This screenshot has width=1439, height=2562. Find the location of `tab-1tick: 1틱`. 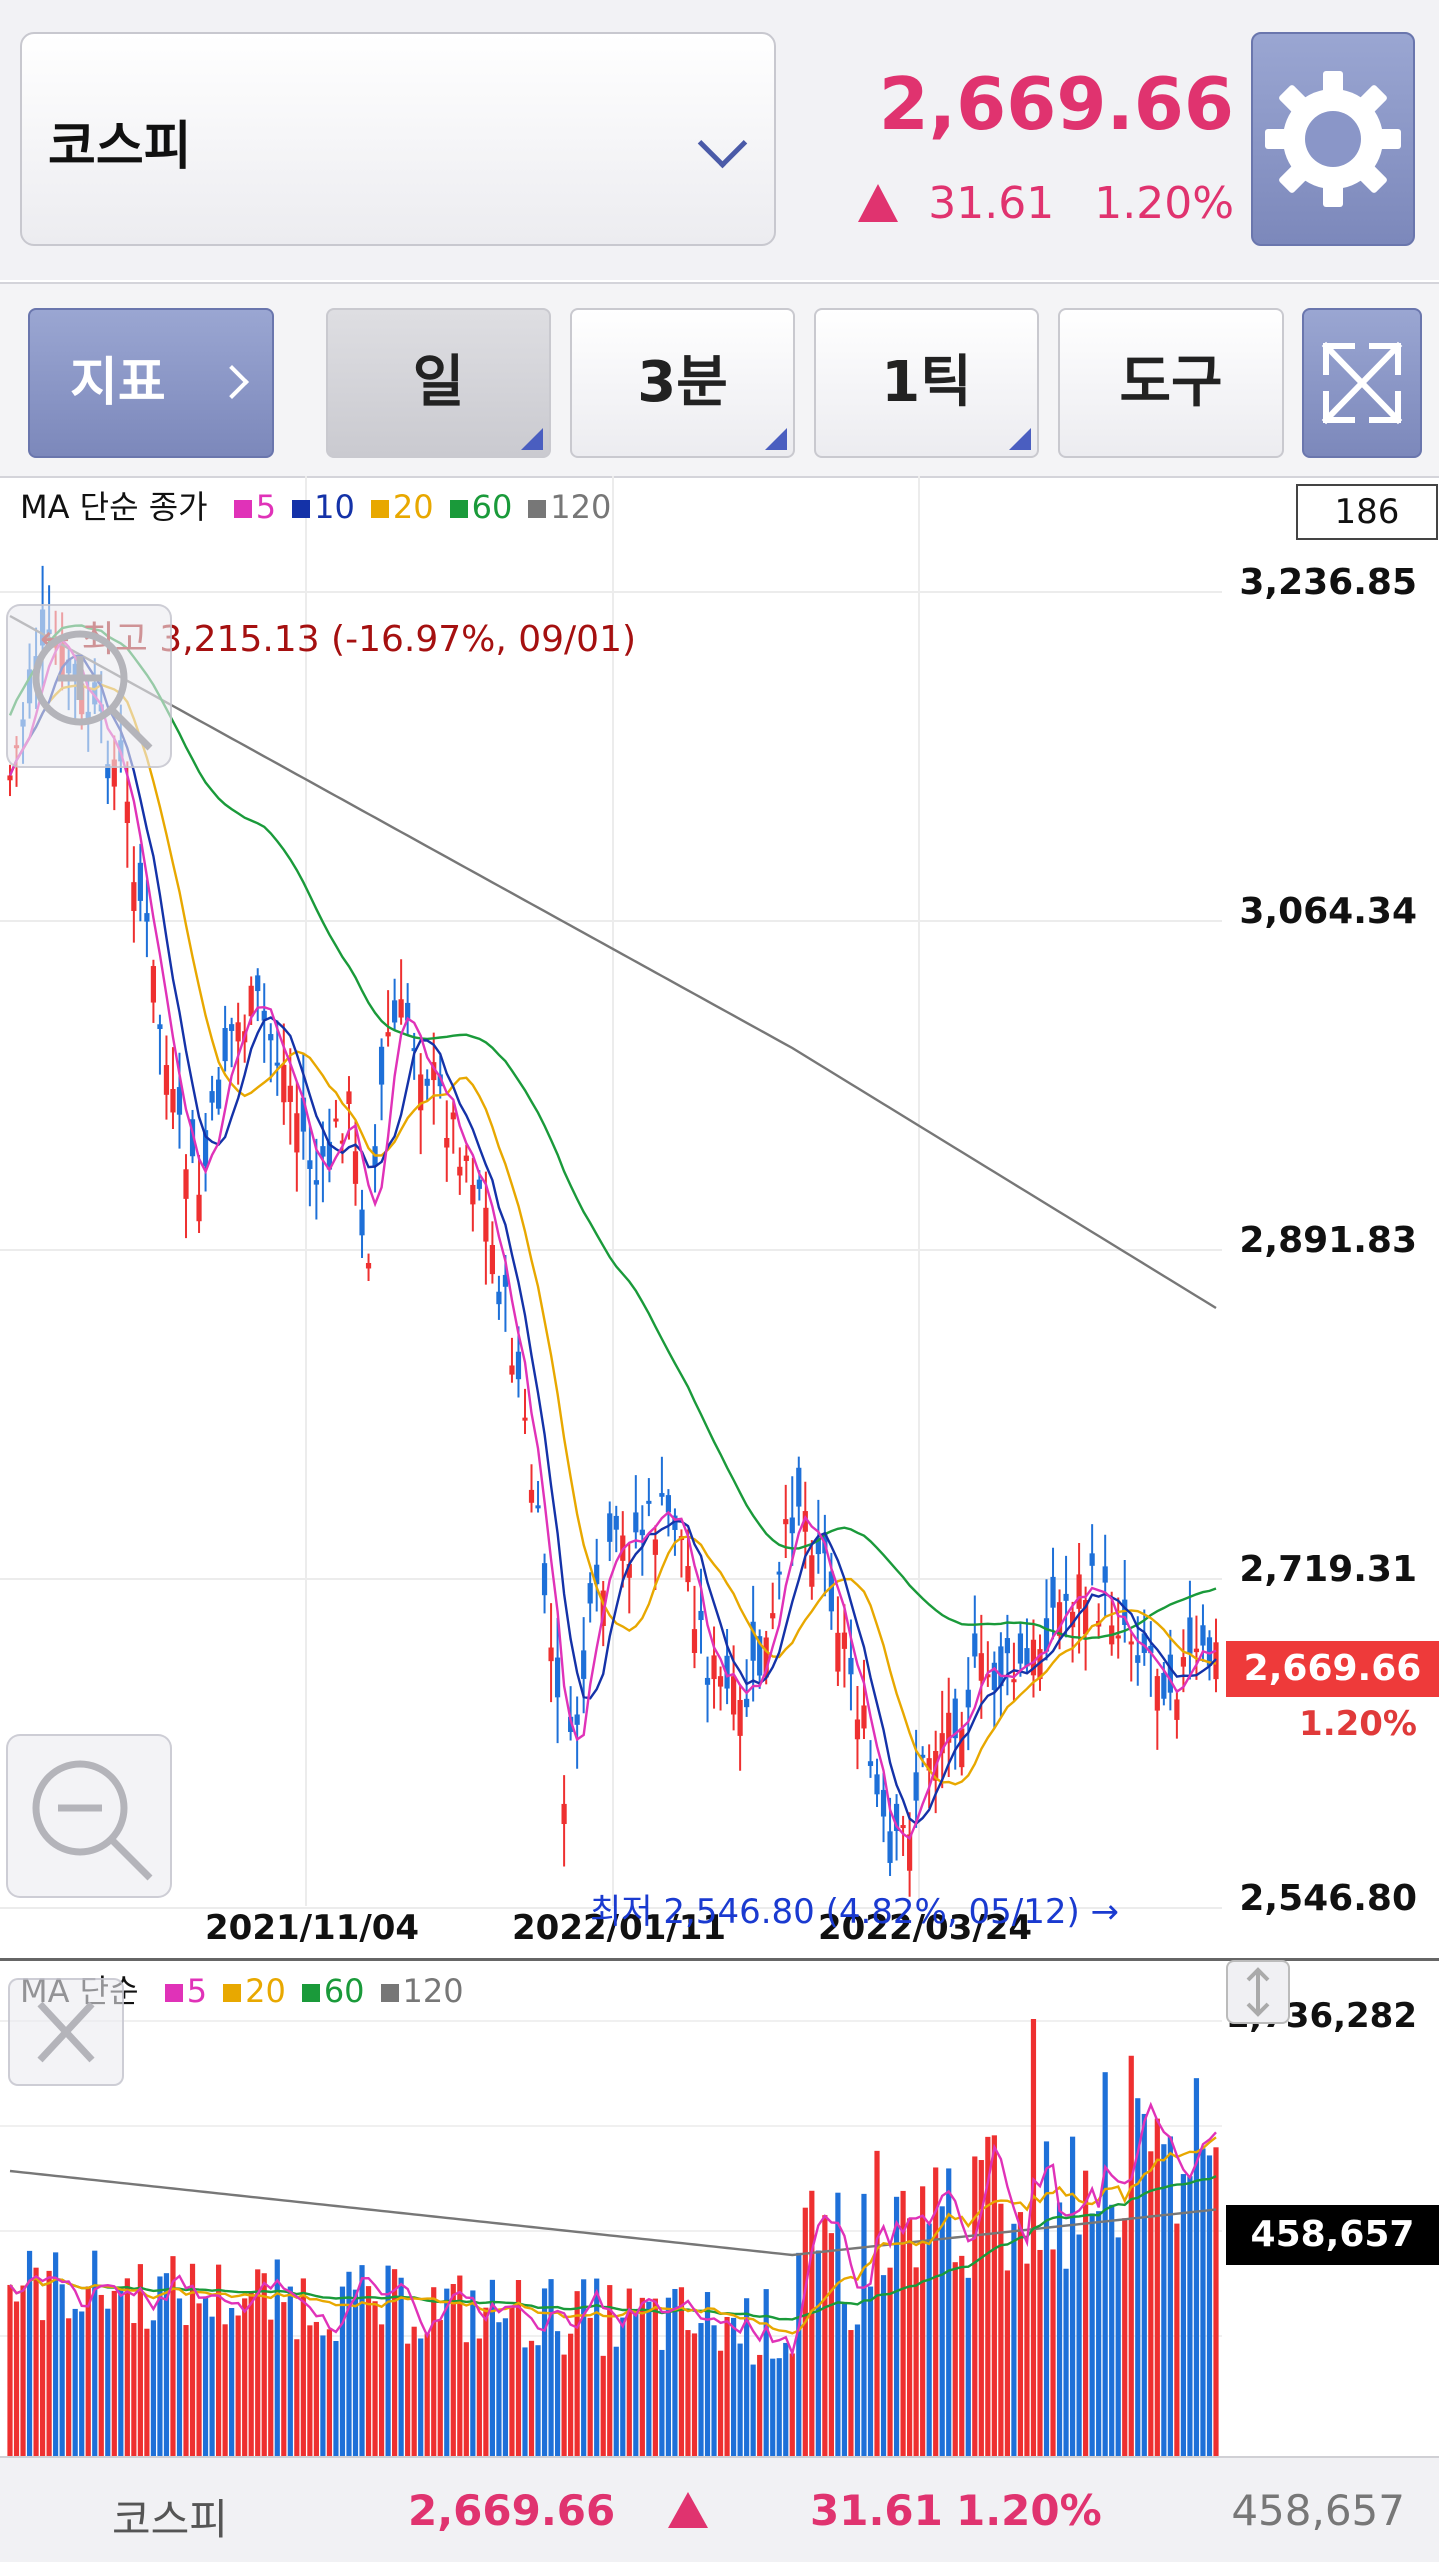

tab-1tick: 1틱 is located at coordinates (926, 383).